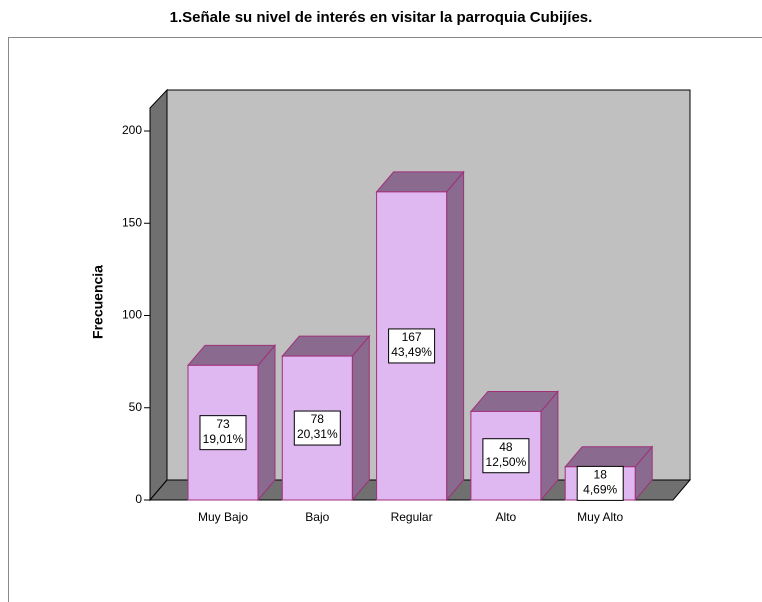 This screenshot has height=602, width=762. I want to click on data-label: 73, so click(223, 424).